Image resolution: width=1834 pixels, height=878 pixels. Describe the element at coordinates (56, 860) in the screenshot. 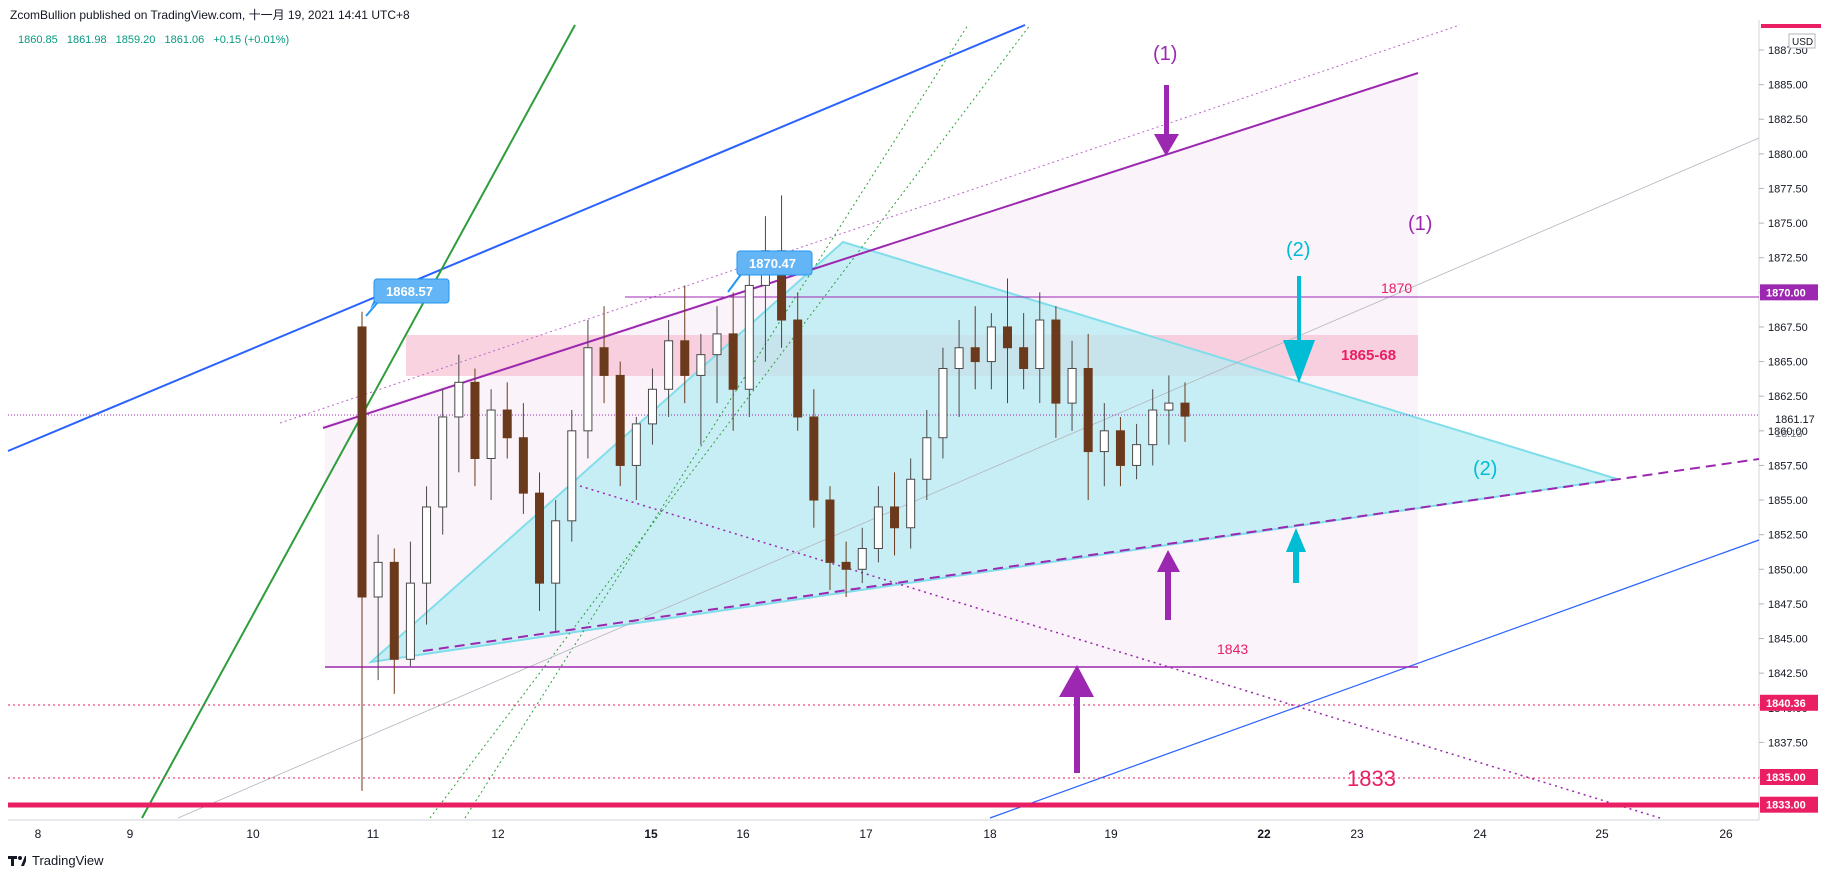

I see `footer-brand: TradingView` at that location.